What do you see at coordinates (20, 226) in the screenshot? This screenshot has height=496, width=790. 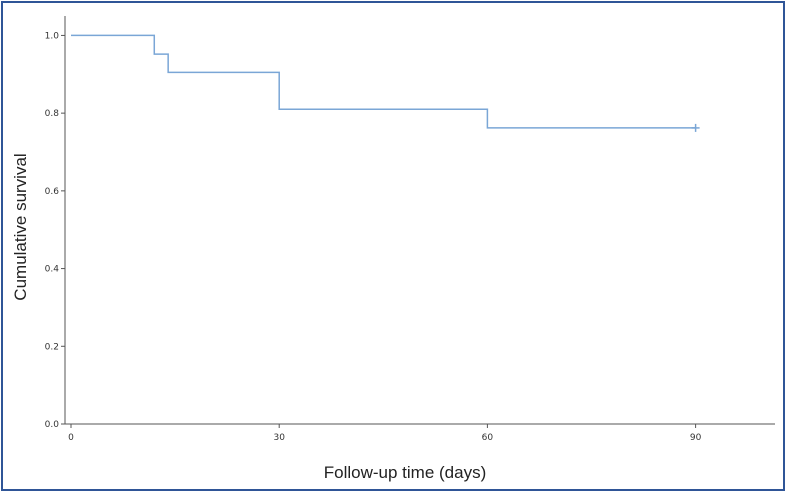 I see `y-axis-title: Cumulative survival` at bounding box center [20, 226].